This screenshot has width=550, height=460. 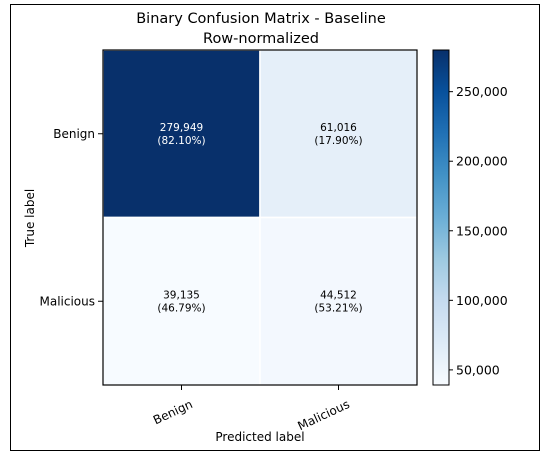 What do you see at coordinates (338, 128) in the screenshot?
I see `cell-count-label: 61,016` at bounding box center [338, 128].